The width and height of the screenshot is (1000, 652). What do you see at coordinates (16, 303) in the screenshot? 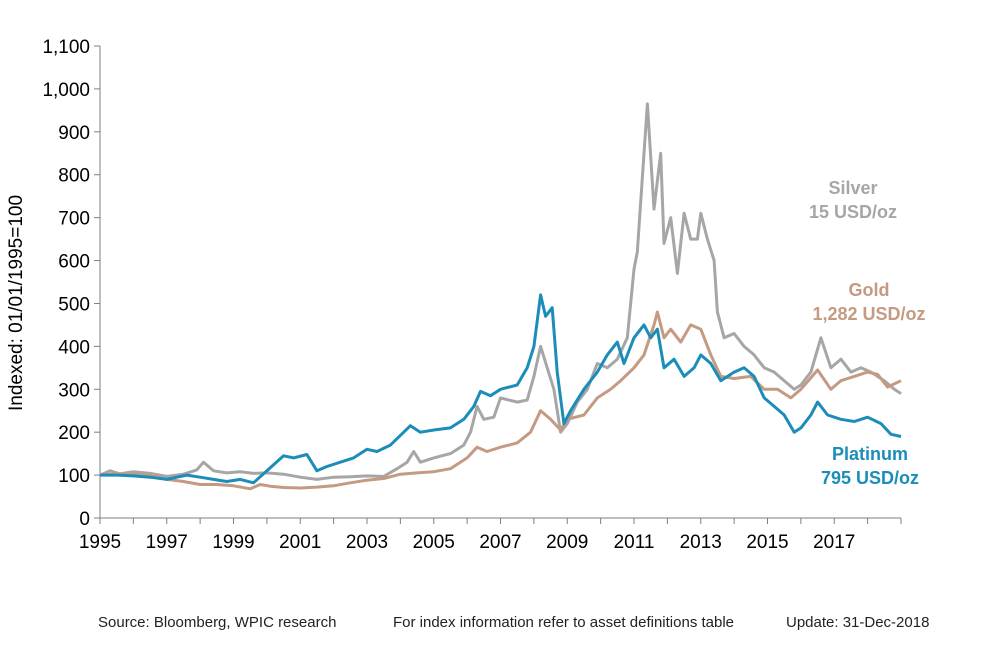
I see `y-axis-title: Indexed: 01/01/1995=100` at bounding box center [16, 303].